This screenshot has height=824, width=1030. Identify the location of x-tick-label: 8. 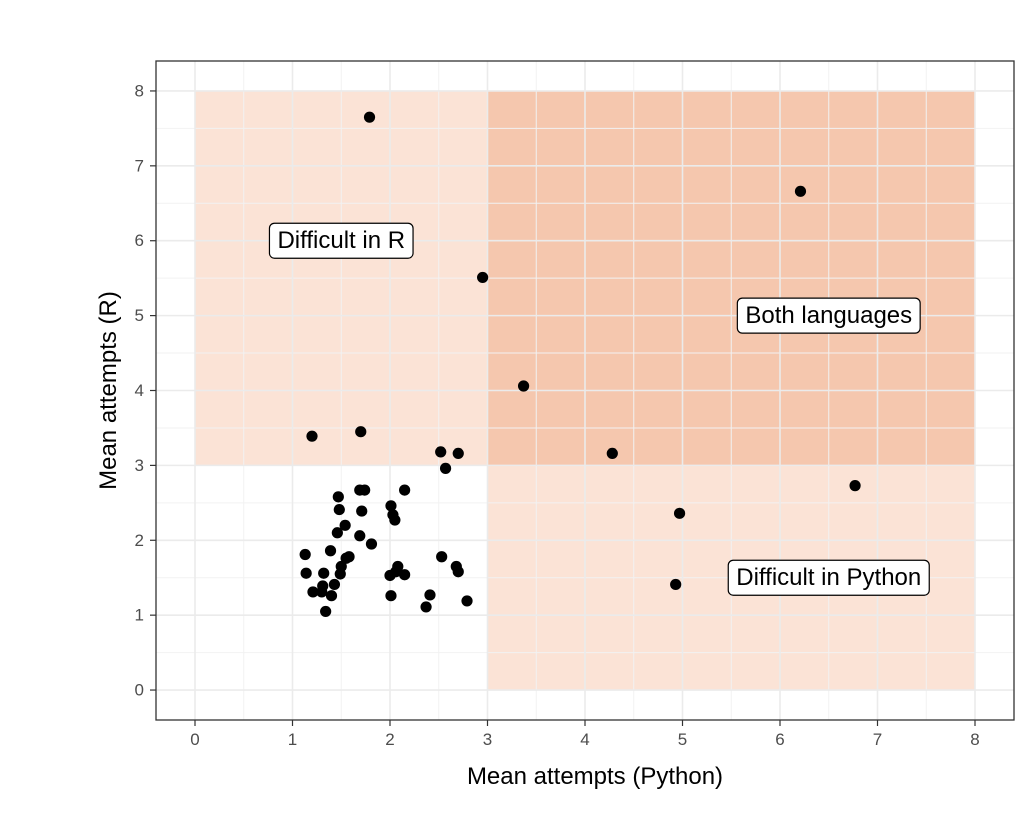
(974, 739).